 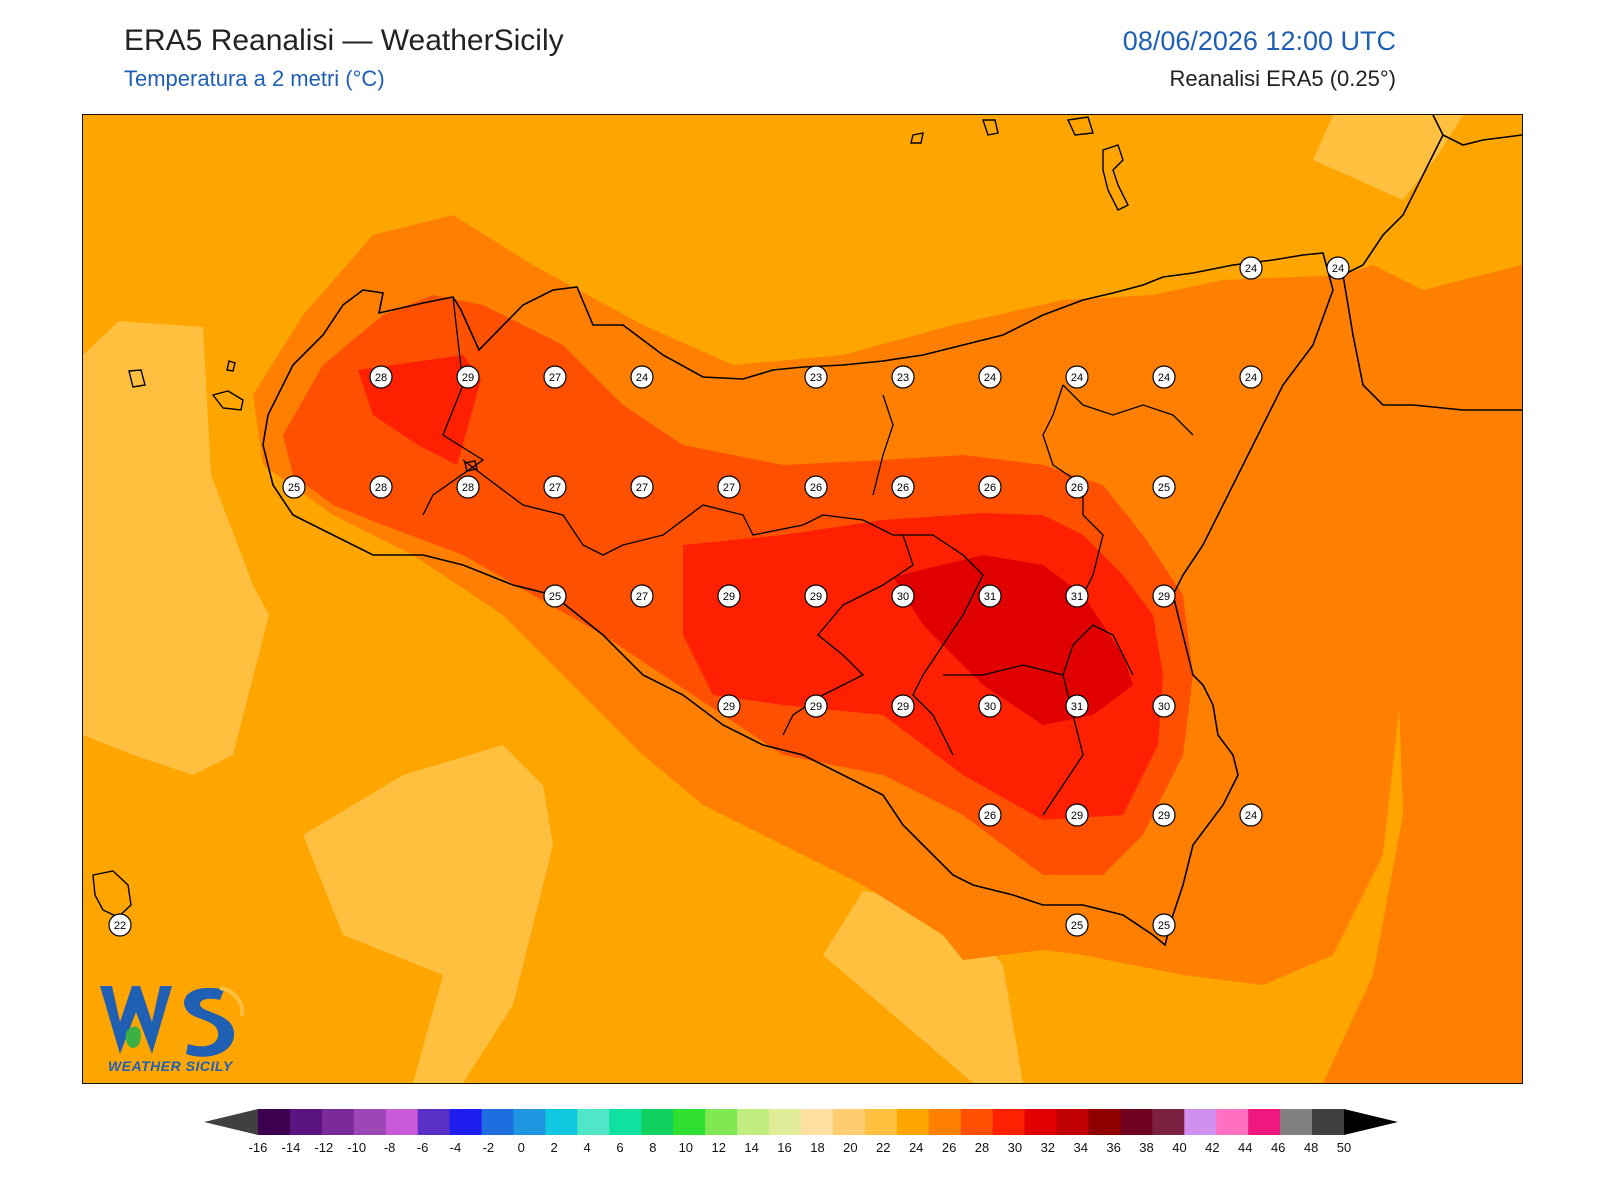 I want to click on valid-datetime: 08/06/2026 12:00 UTC, so click(x=1259, y=41).